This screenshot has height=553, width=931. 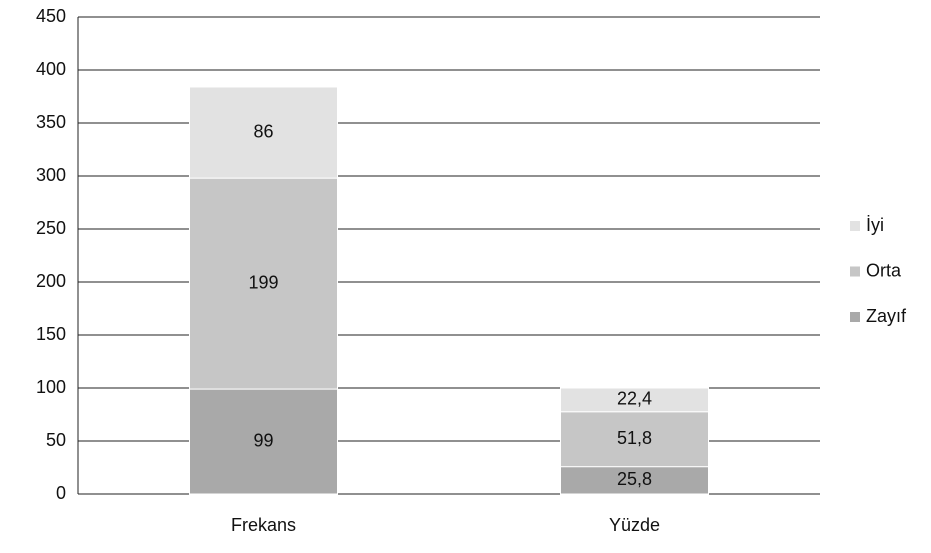 I want to click on y-tick-label: 300, so click(x=51, y=175).